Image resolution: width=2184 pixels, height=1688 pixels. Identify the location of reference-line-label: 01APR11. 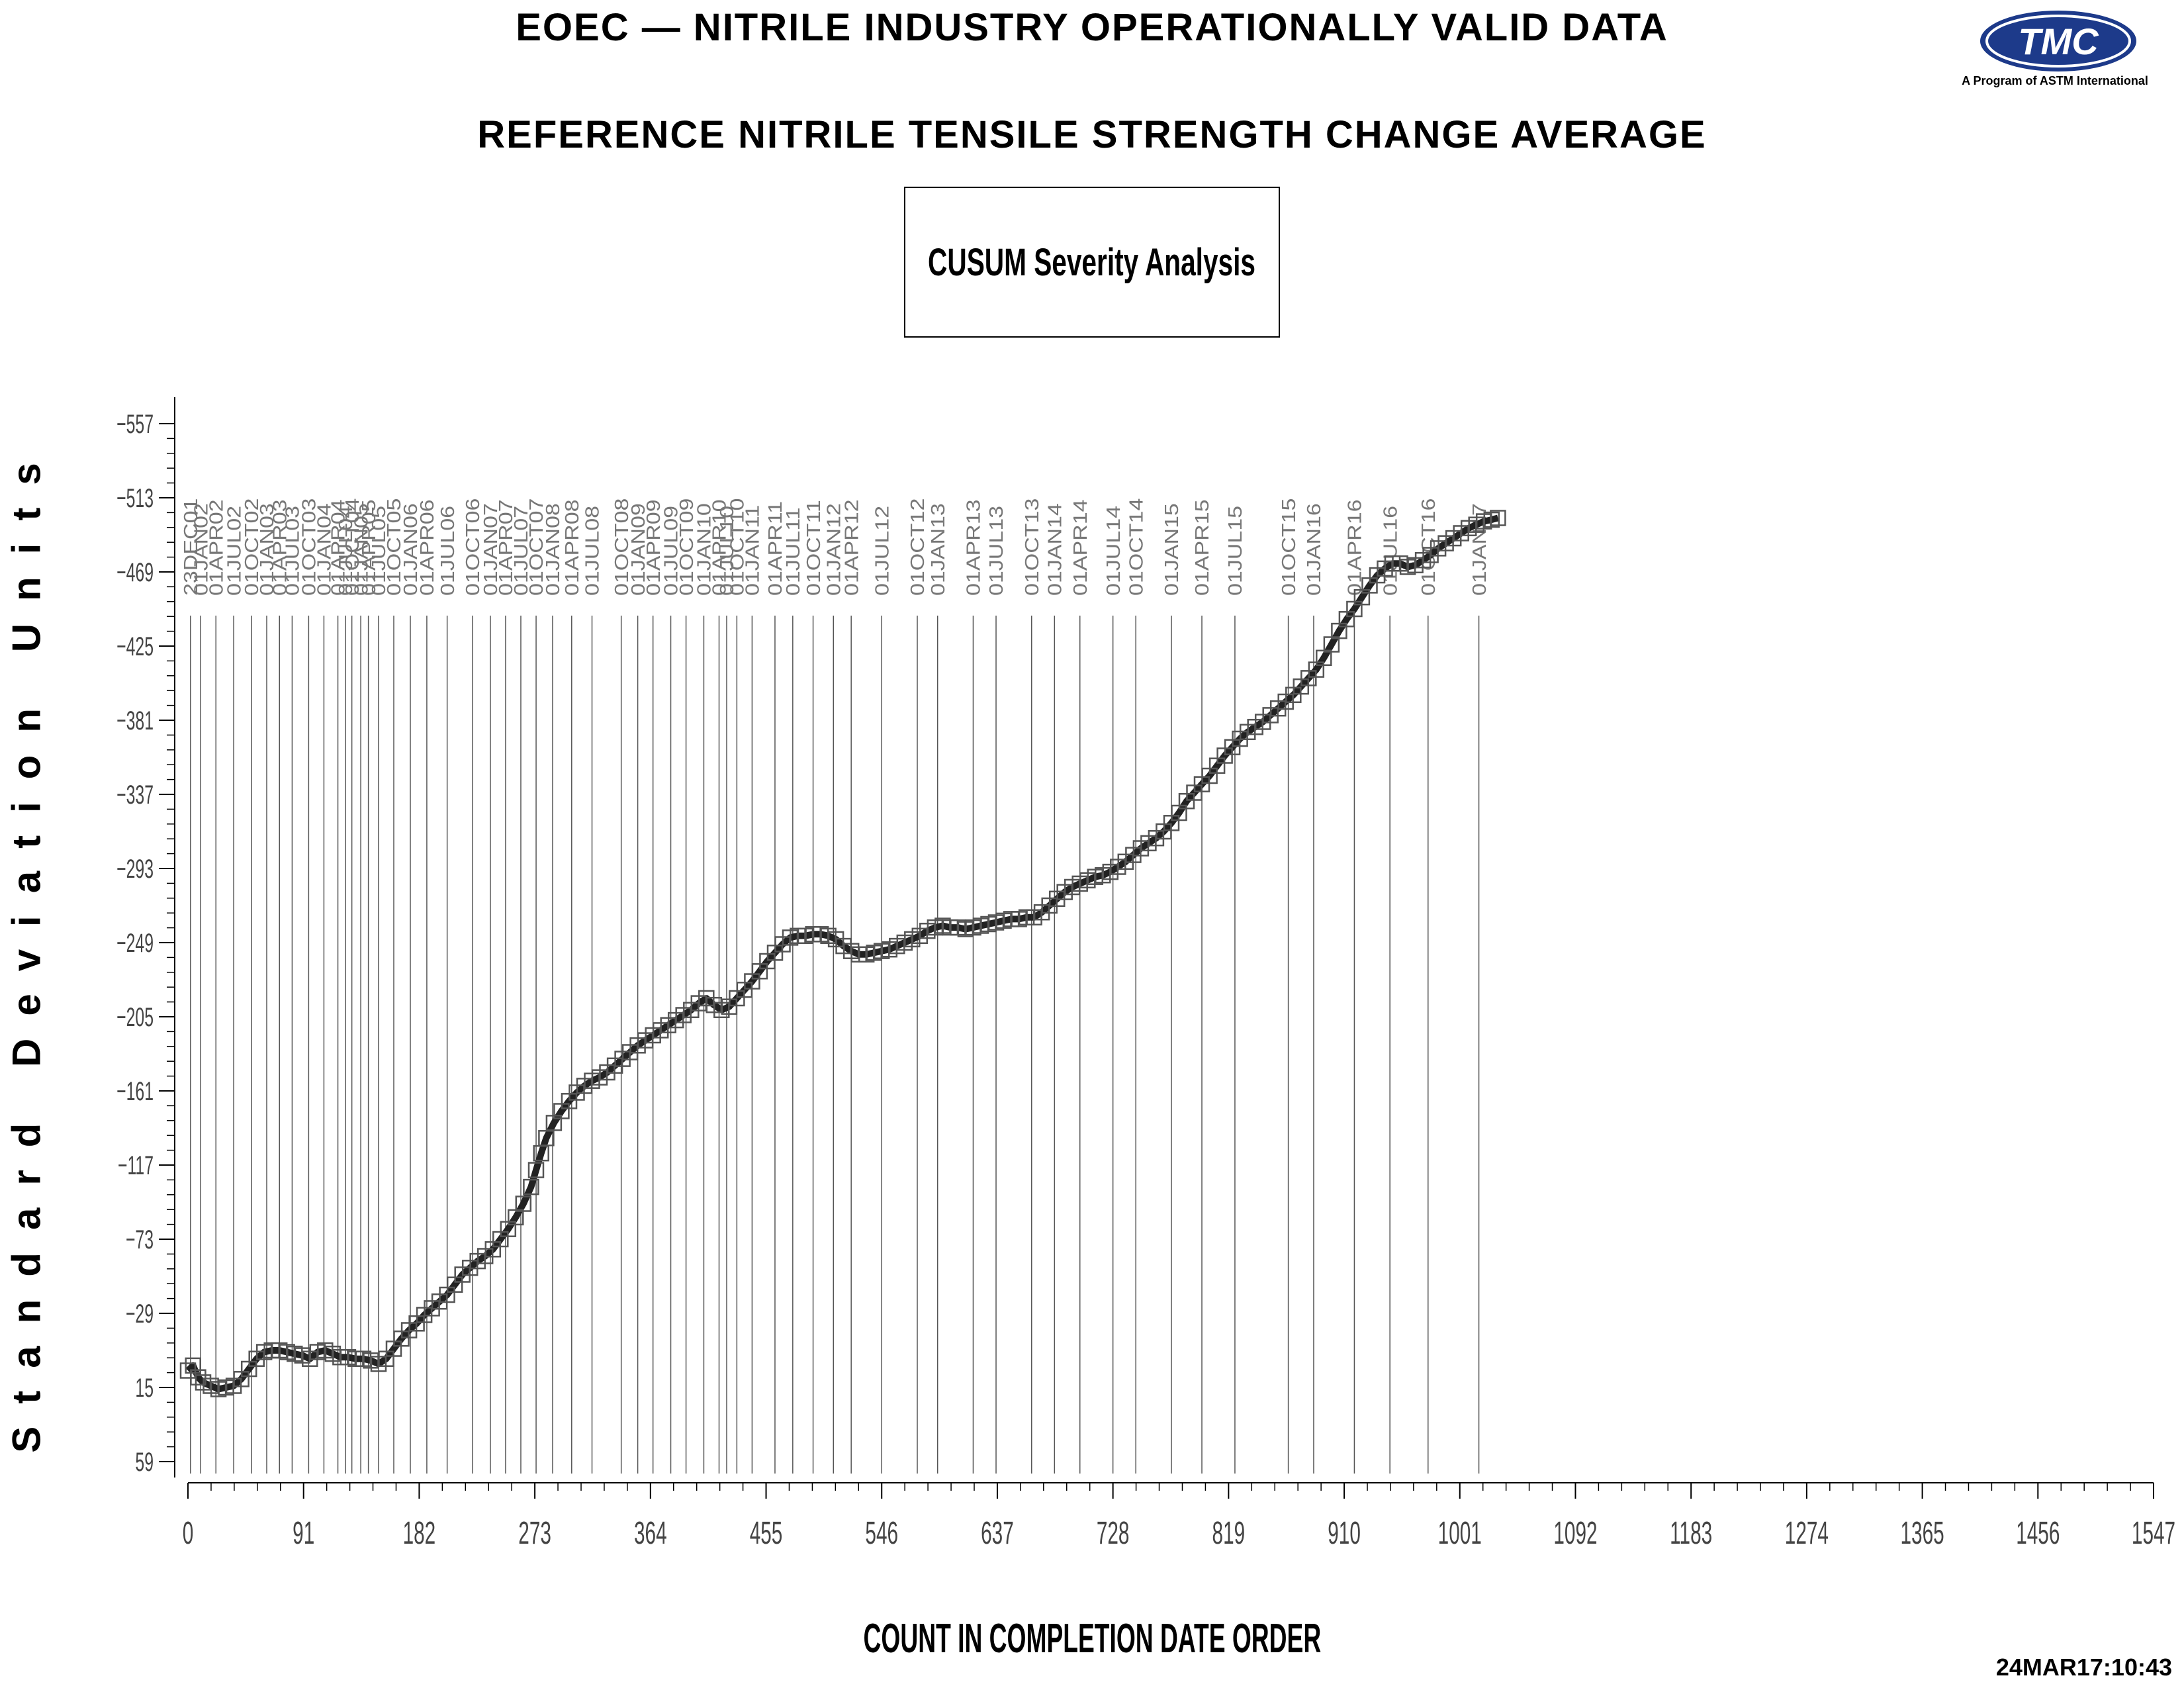
(775, 548).